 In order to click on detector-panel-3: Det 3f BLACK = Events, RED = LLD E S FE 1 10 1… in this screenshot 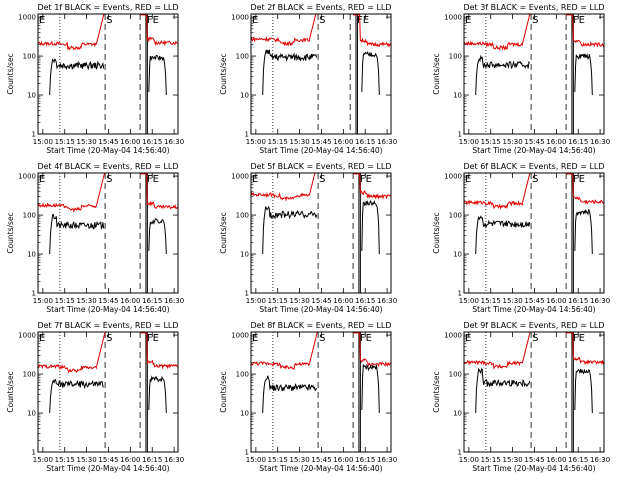, I will do `click(521, 79)`.